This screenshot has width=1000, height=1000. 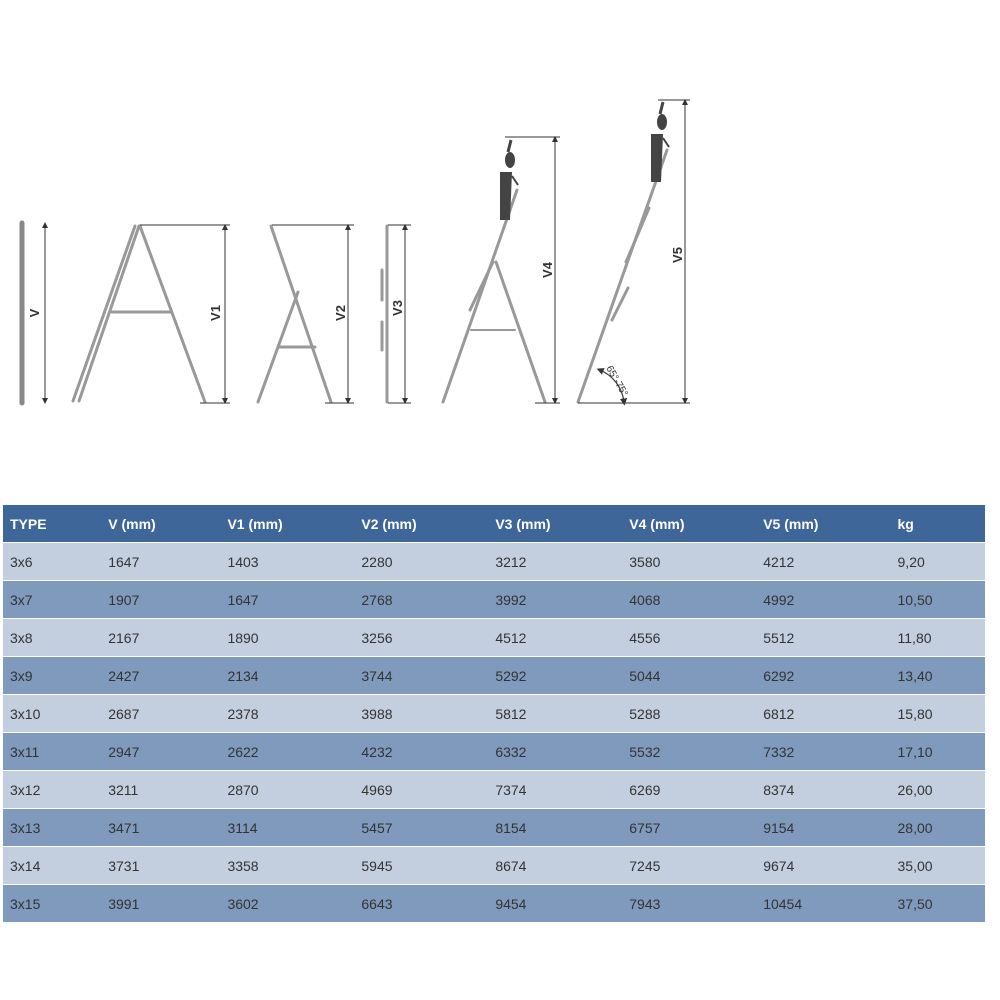 What do you see at coordinates (555, 524) in the screenshot?
I see `column-header: V3 (mm)` at bounding box center [555, 524].